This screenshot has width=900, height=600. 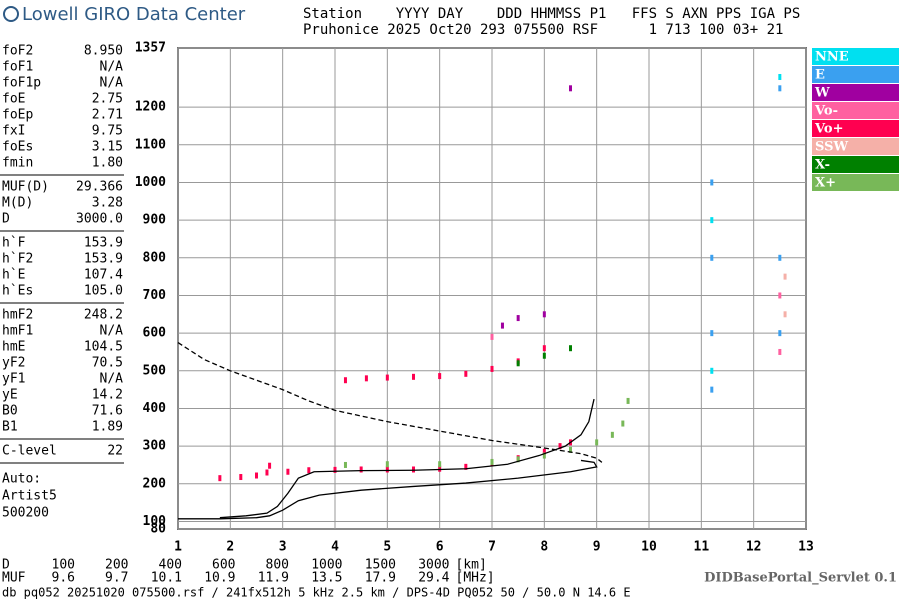 What do you see at coordinates (107, 427) in the screenshot?
I see `param-value: 1.89` at bounding box center [107, 427].